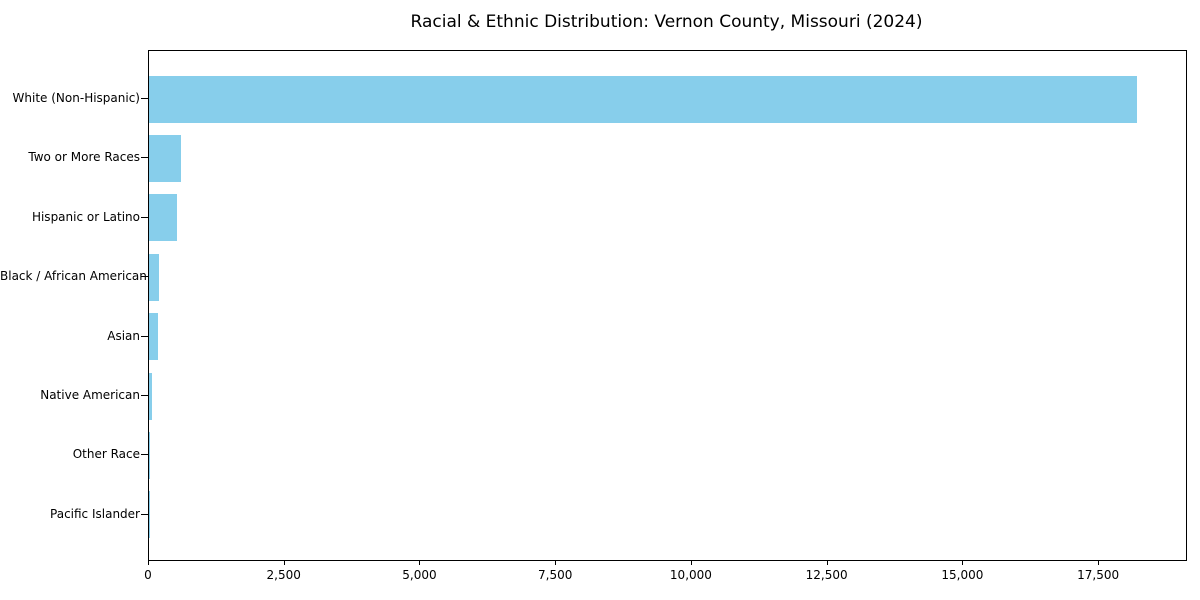 The width and height of the screenshot is (1200, 600). I want to click on x-tick-label-10-000: 10,000, so click(690, 575).